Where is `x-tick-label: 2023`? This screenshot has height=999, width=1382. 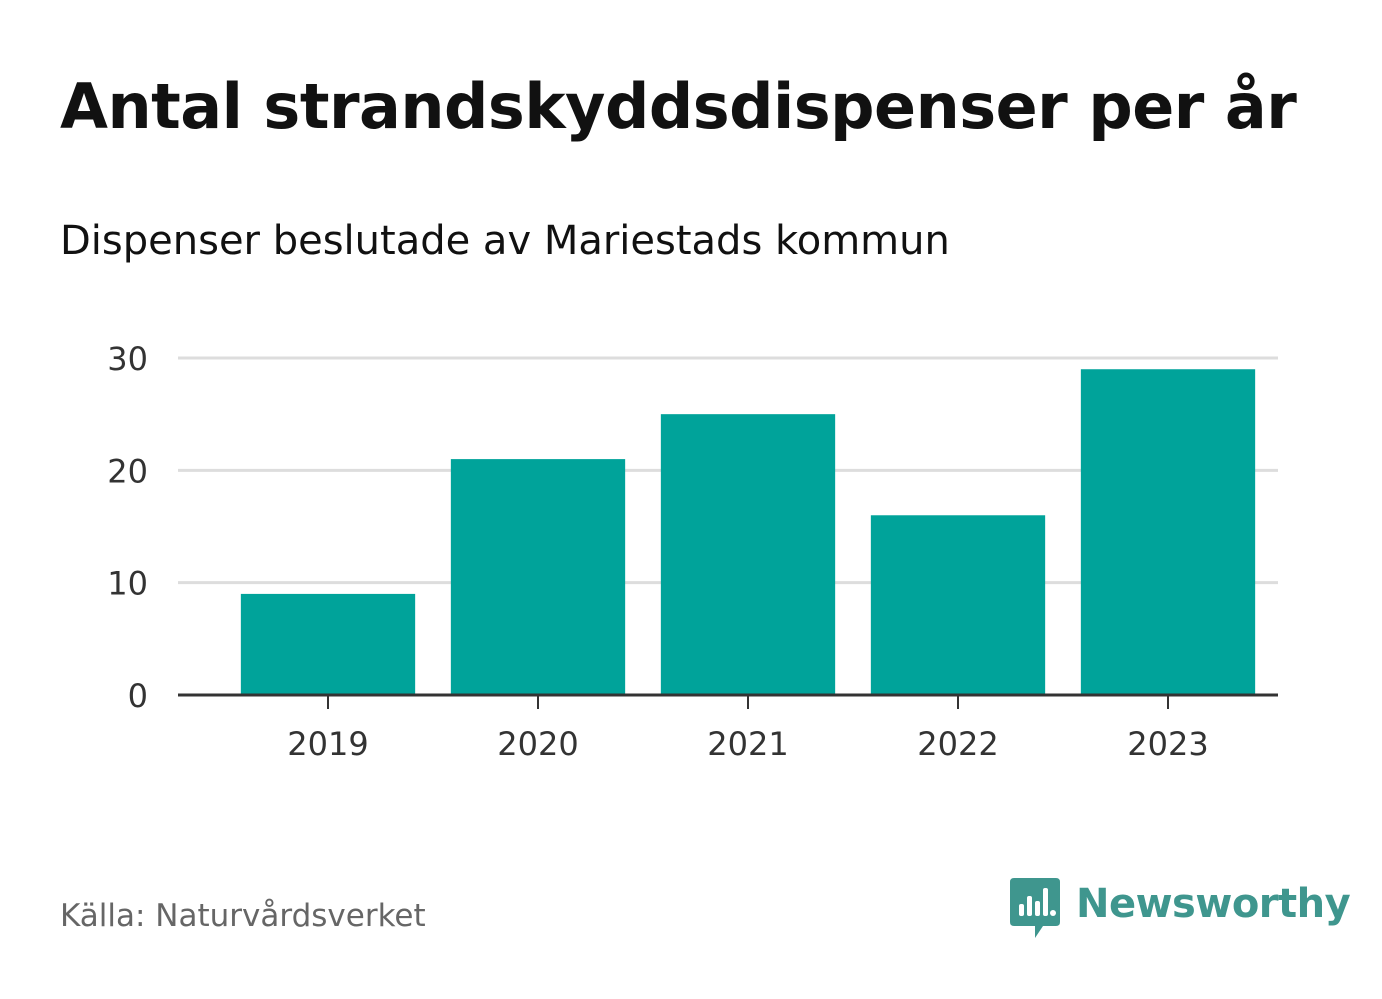 x-tick-label: 2023 is located at coordinates (1167, 744).